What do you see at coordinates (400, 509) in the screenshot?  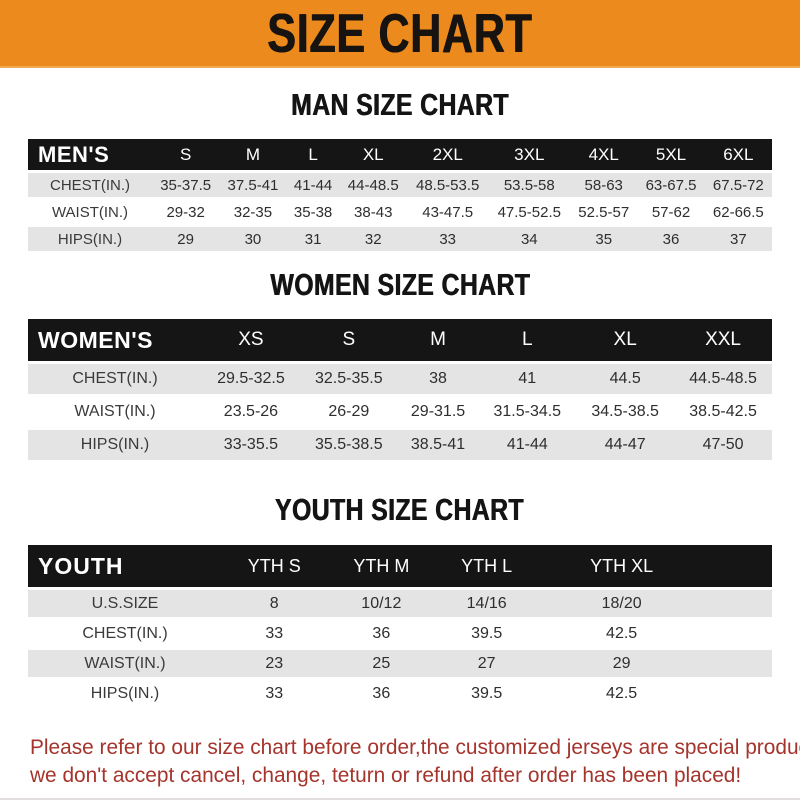 I see `youth-section-title-text: YOUTH SIZE CHART` at bounding box center [400, 509].